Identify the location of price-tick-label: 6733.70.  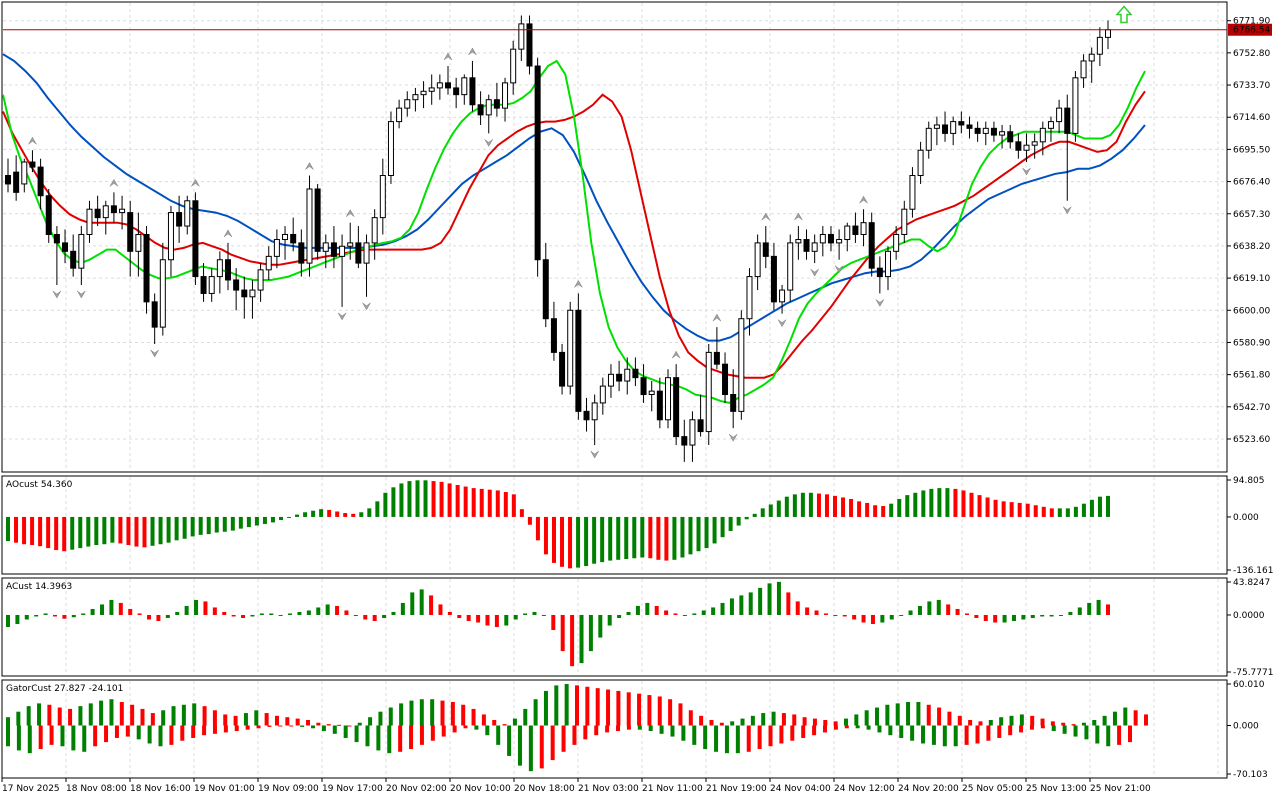
(1251, 86).